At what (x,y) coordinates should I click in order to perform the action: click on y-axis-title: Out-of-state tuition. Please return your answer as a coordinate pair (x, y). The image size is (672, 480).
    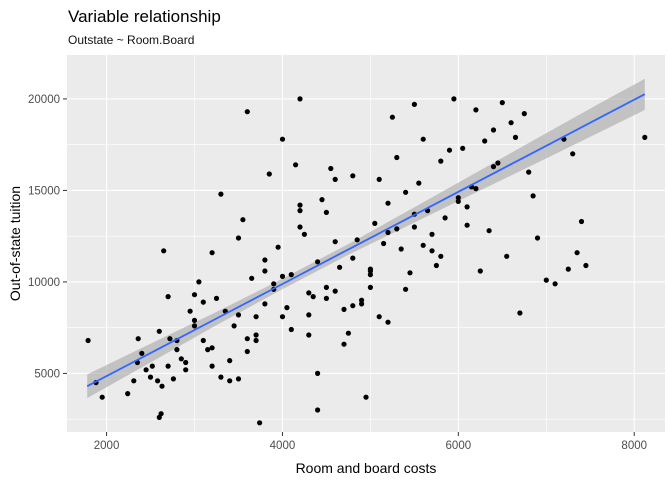
    Looking at the image, I should click on (15, 243).